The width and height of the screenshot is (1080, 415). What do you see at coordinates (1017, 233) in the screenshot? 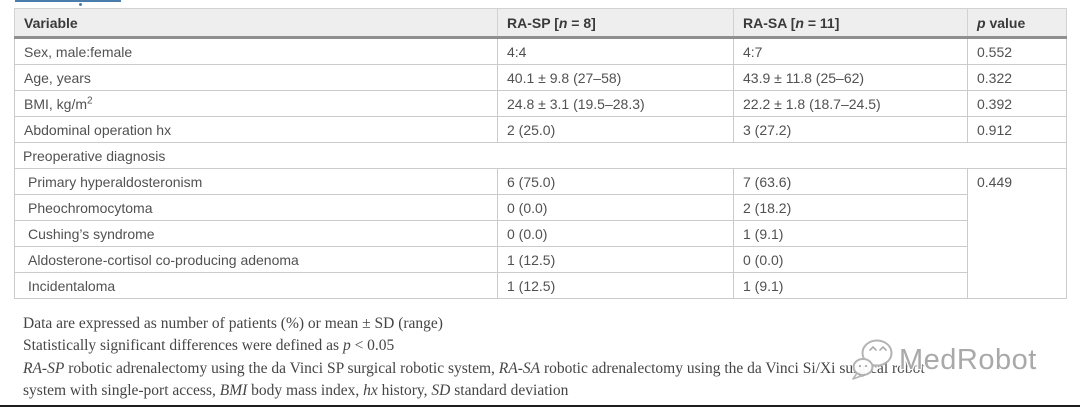
I see `p-value-cell: 0.449` at bounding box center [1017, 233].